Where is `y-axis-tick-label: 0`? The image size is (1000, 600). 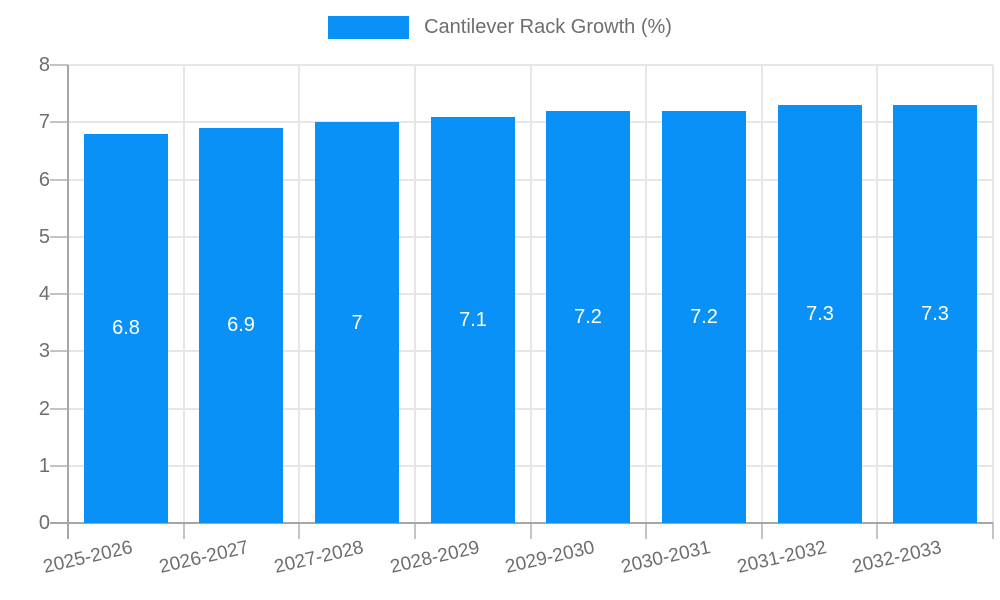 y-axis-tick-label: 0 is located at coordinates (44, 523).